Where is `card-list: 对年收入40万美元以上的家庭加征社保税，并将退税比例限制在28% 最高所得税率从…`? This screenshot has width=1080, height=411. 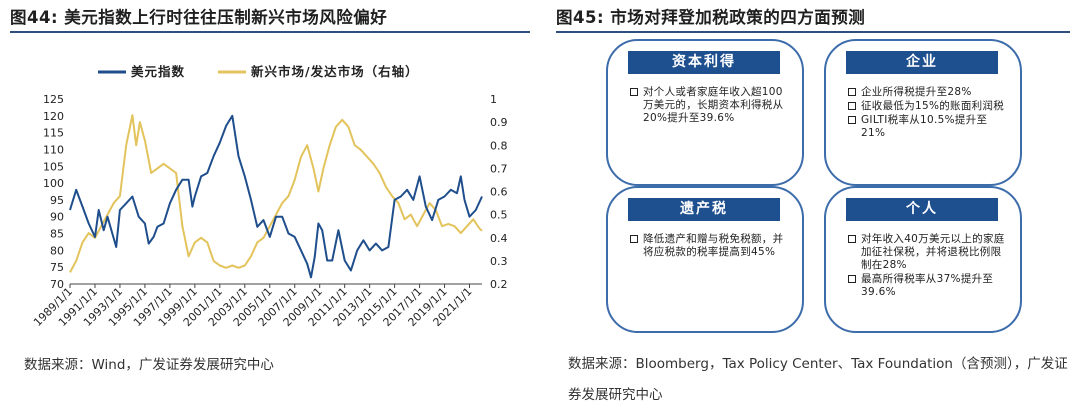
card-list: 对年收入40万美元以上的家庭加征社保税，并将退税比例限制在28% 最高所得税率从… is located at coordinates (927, 266).